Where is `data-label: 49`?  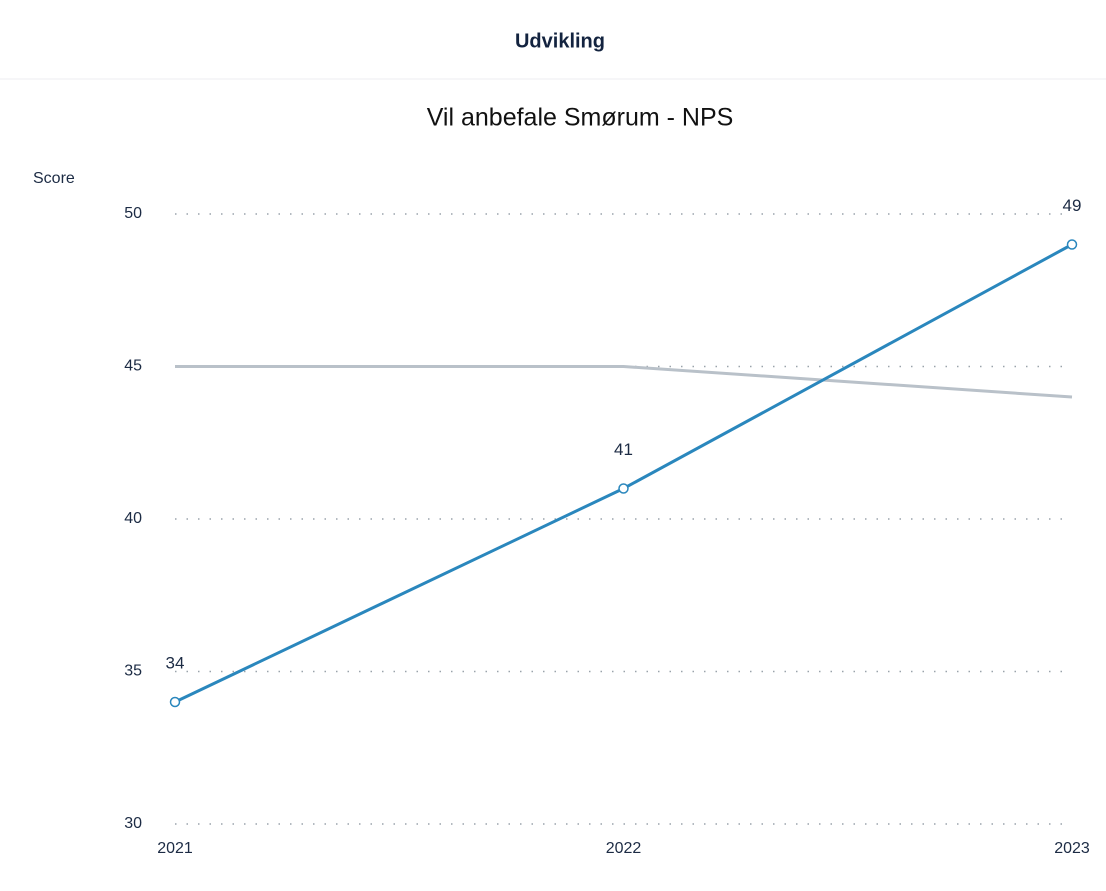 data-label: 49 is located at coordinates (1072, 205).